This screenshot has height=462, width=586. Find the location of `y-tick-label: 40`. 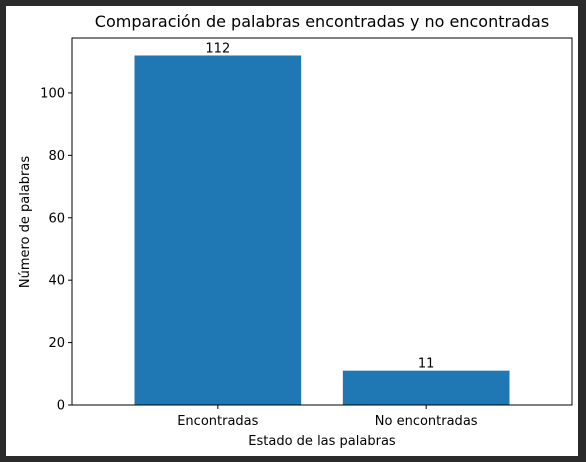

y-tick-label: 40 is located at coordinates (56, 281).